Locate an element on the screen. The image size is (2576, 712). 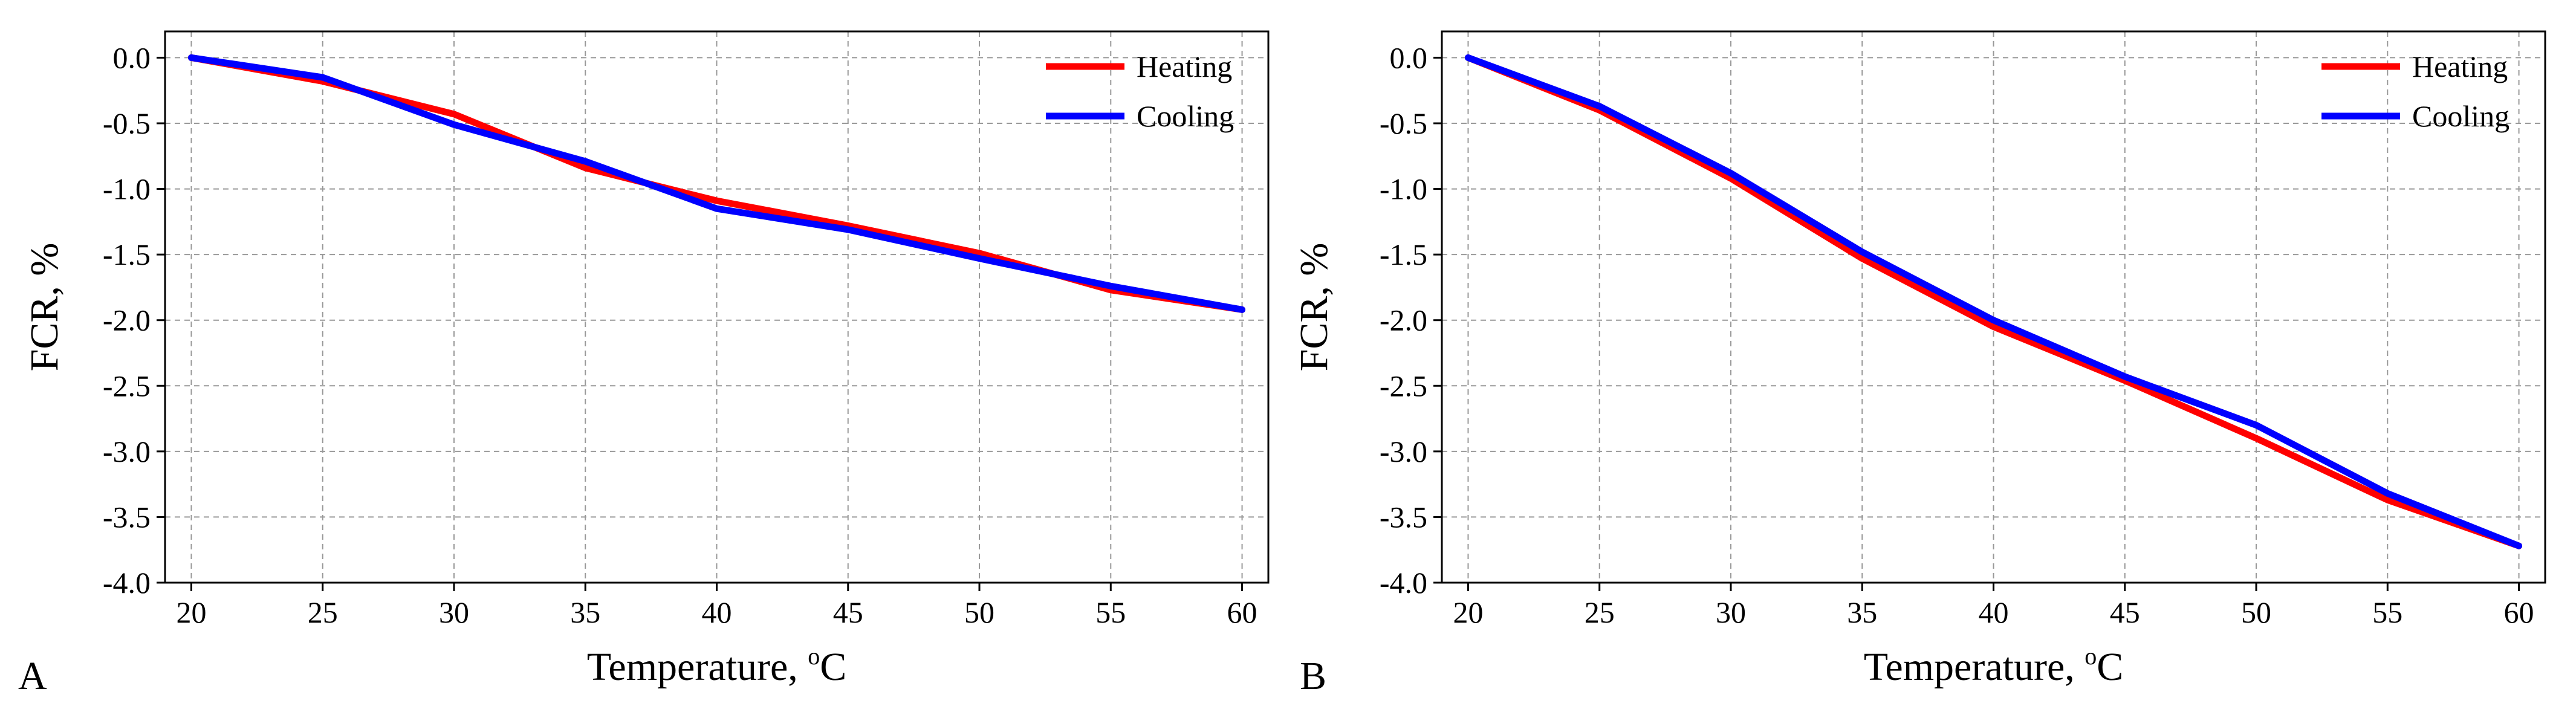
series-line-heating is located at coordinates (717, 184).